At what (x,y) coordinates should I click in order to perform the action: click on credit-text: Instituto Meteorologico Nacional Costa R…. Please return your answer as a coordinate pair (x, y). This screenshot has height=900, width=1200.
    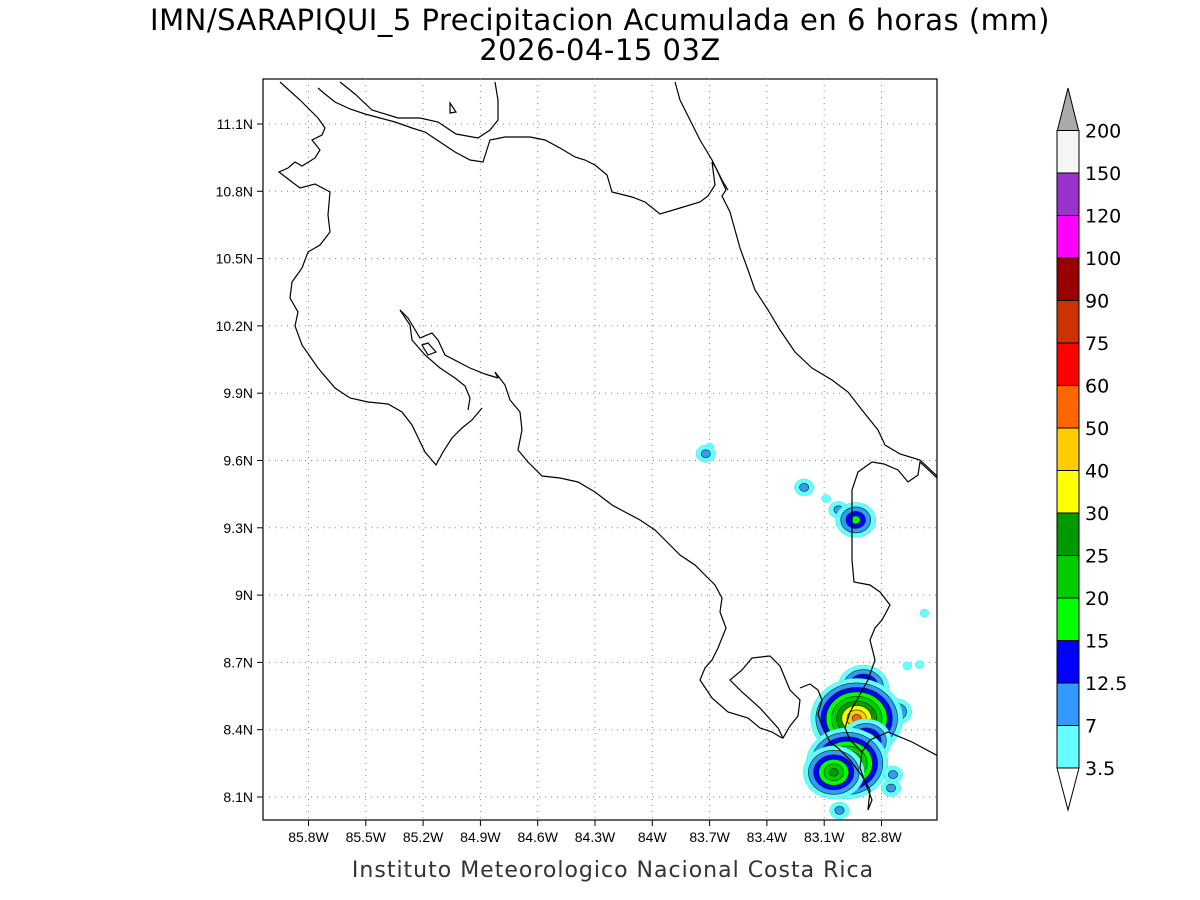
    Looking at the image, I should click on (613, 870).